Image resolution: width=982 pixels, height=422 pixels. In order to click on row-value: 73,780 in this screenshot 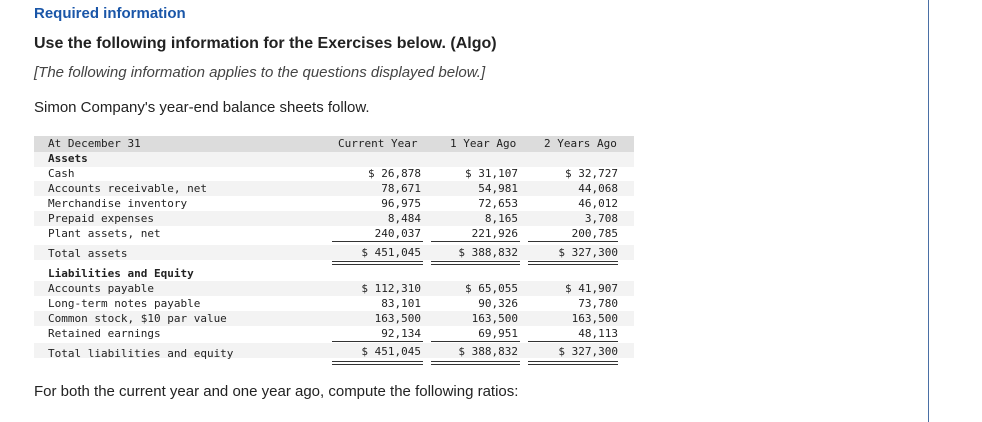, I will do `click(598, 303)`.